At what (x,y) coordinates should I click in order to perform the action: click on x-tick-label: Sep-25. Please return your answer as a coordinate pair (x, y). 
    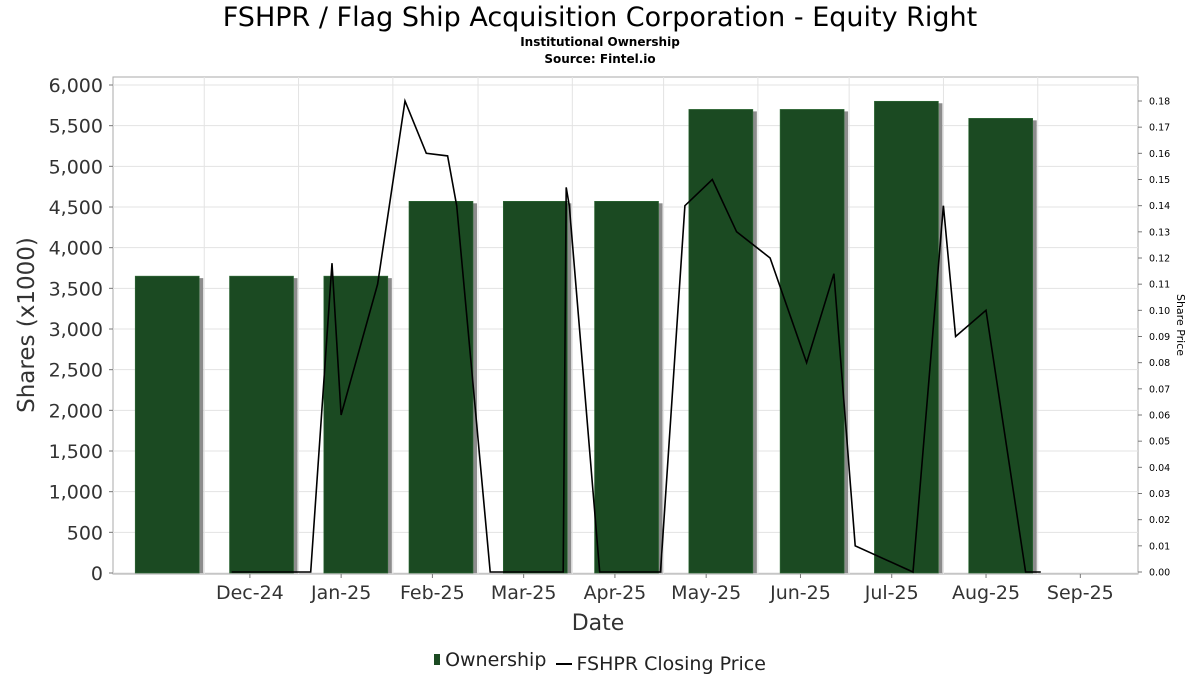
    Looking at the image, I should click on (1080, 593).